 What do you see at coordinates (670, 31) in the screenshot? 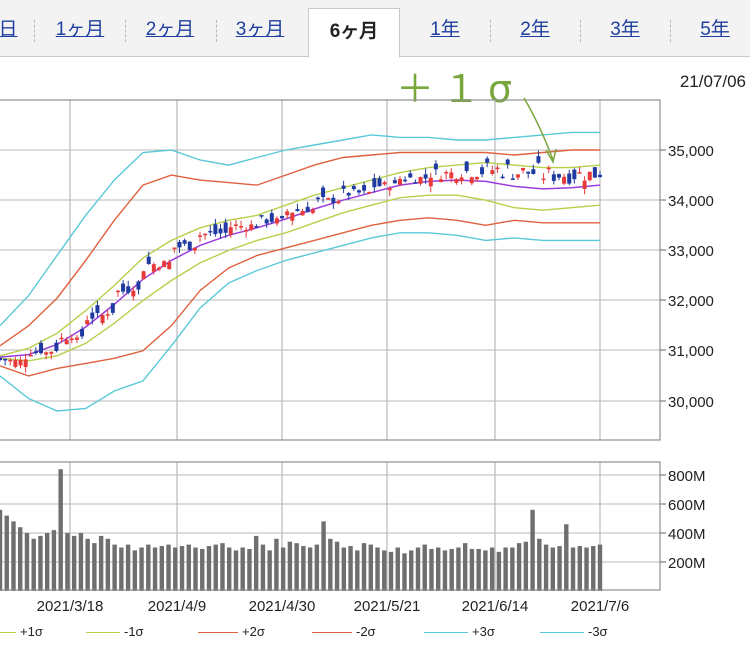
I see `tab-divider` at bounding box center [670, 31].